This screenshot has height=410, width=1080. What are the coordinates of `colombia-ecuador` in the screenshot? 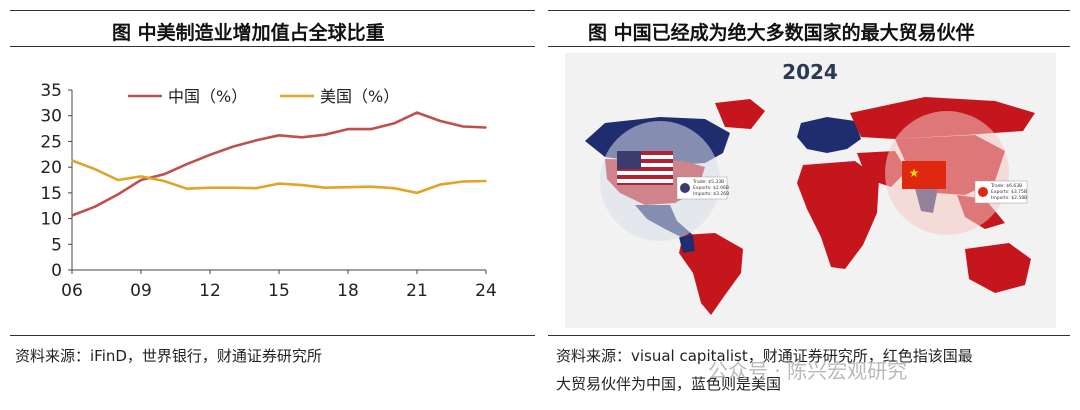 It's located at (687, 244).